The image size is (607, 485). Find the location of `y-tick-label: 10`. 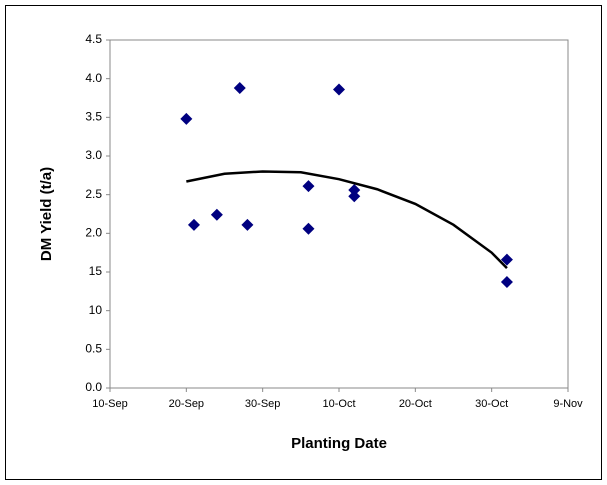

y-tick-label: 10 is located at coordinates (96, 310).